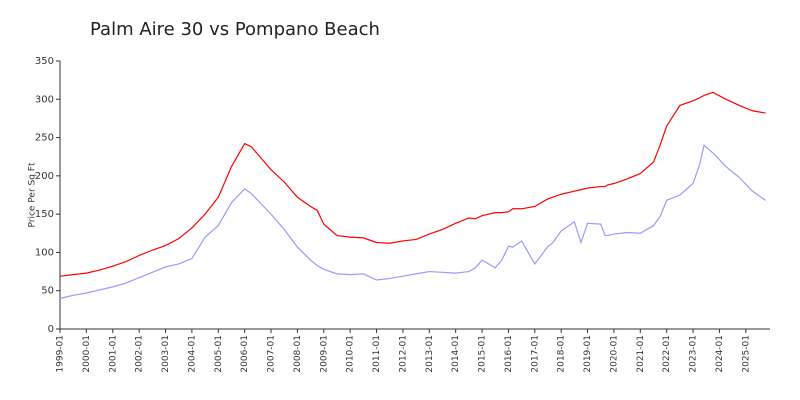 This screenshot has width=800, height=400. I want to click on y-tick-label: 250, so click(44, 138).